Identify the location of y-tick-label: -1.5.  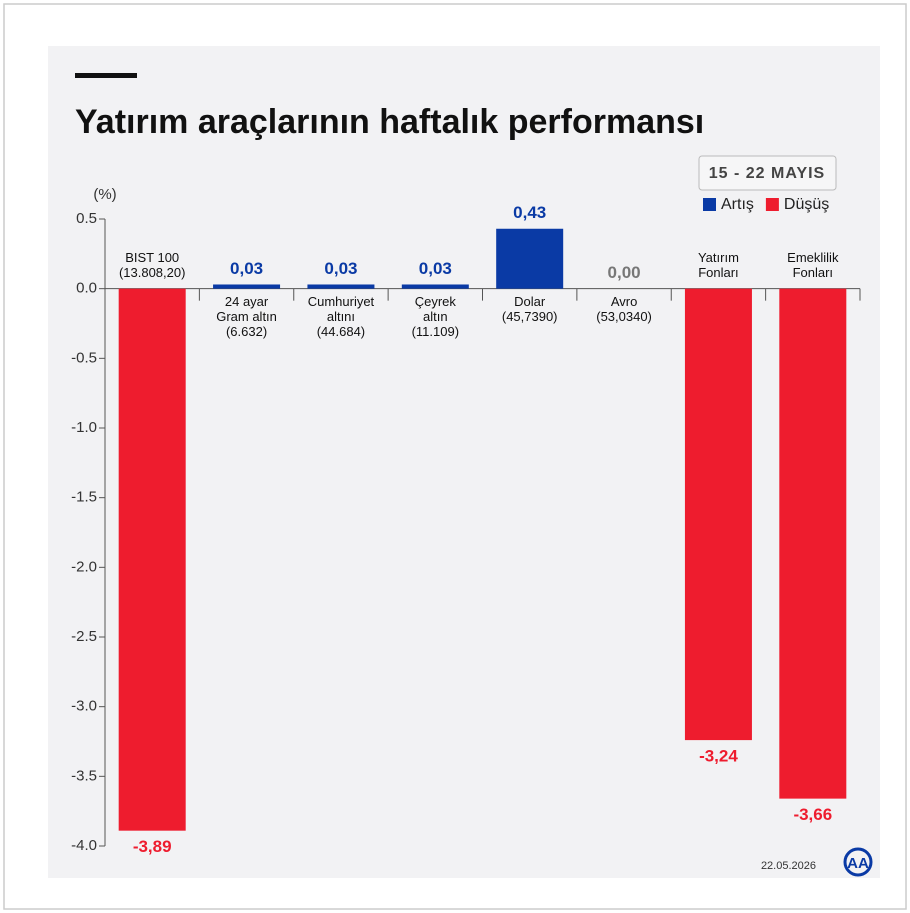
(84, 497).